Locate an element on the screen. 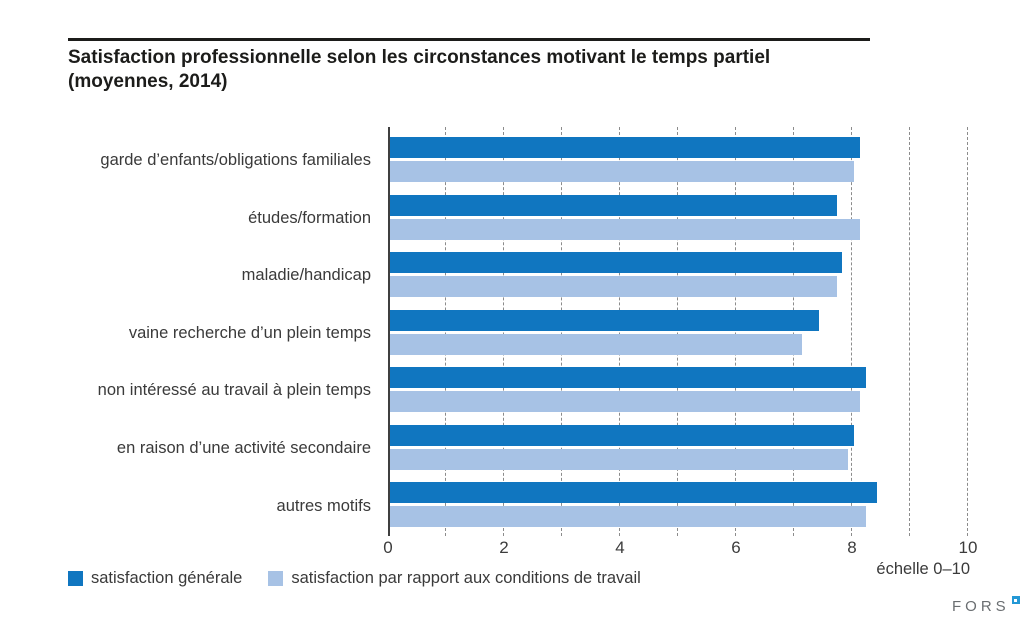 The height and width of the screenshot is (634, 1035). category-row: autres motifs is located at coordinates (517, 501).